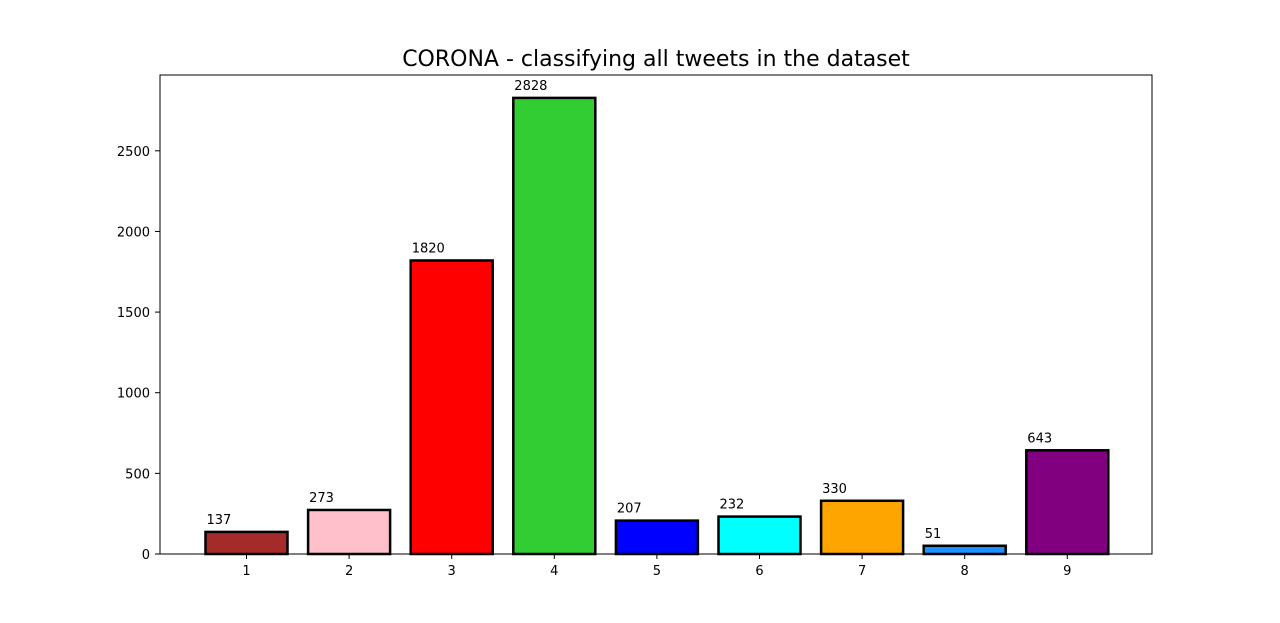 The image size is (1280, 623). What do you see at coordinates (137, 474) in the screenshot?
I see `y-tick-label-500: 500` at bounding box center [137, 474].